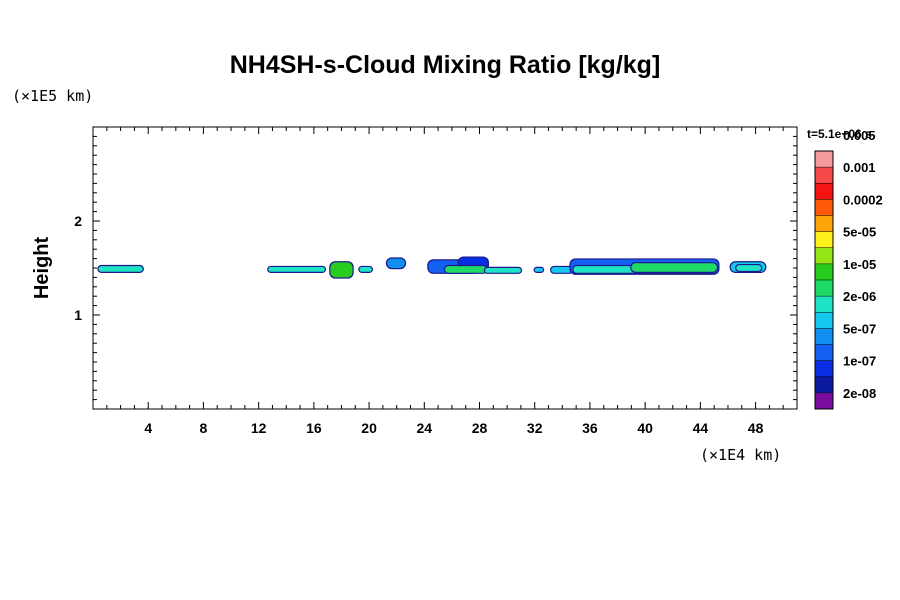 This screenshot has width=900, height=600. I want to click on y-axis-label: Height, so click(42, 268).